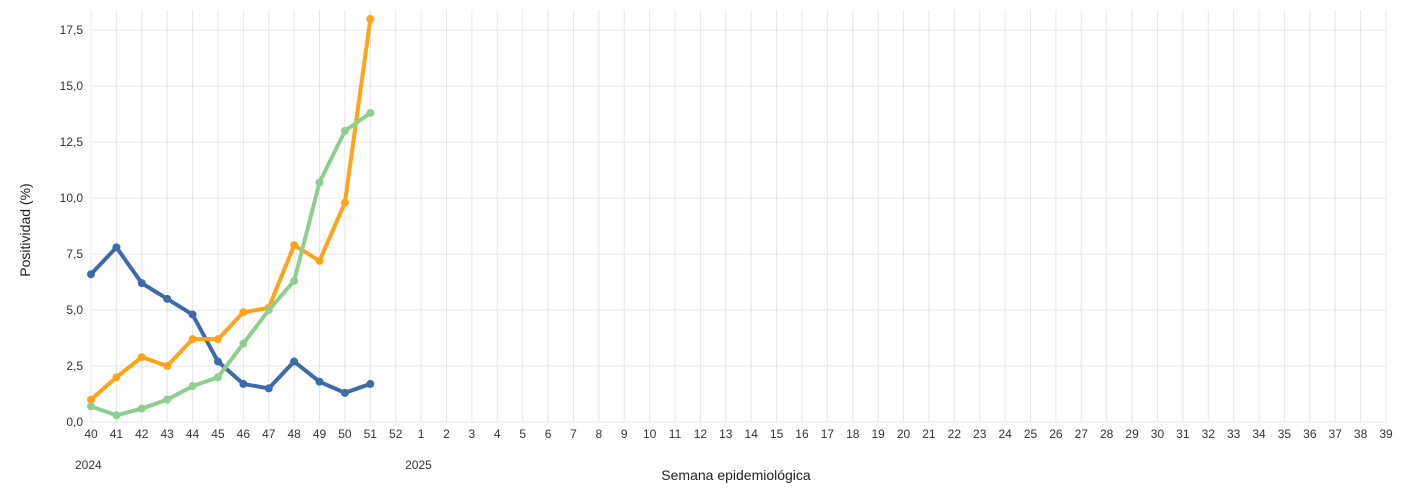 The image size is (1402, 491). What do you see at coordinates (1132, 434) in the screenshot?
I see `x-tick-label: 29` at bounding box center [1132, 434].